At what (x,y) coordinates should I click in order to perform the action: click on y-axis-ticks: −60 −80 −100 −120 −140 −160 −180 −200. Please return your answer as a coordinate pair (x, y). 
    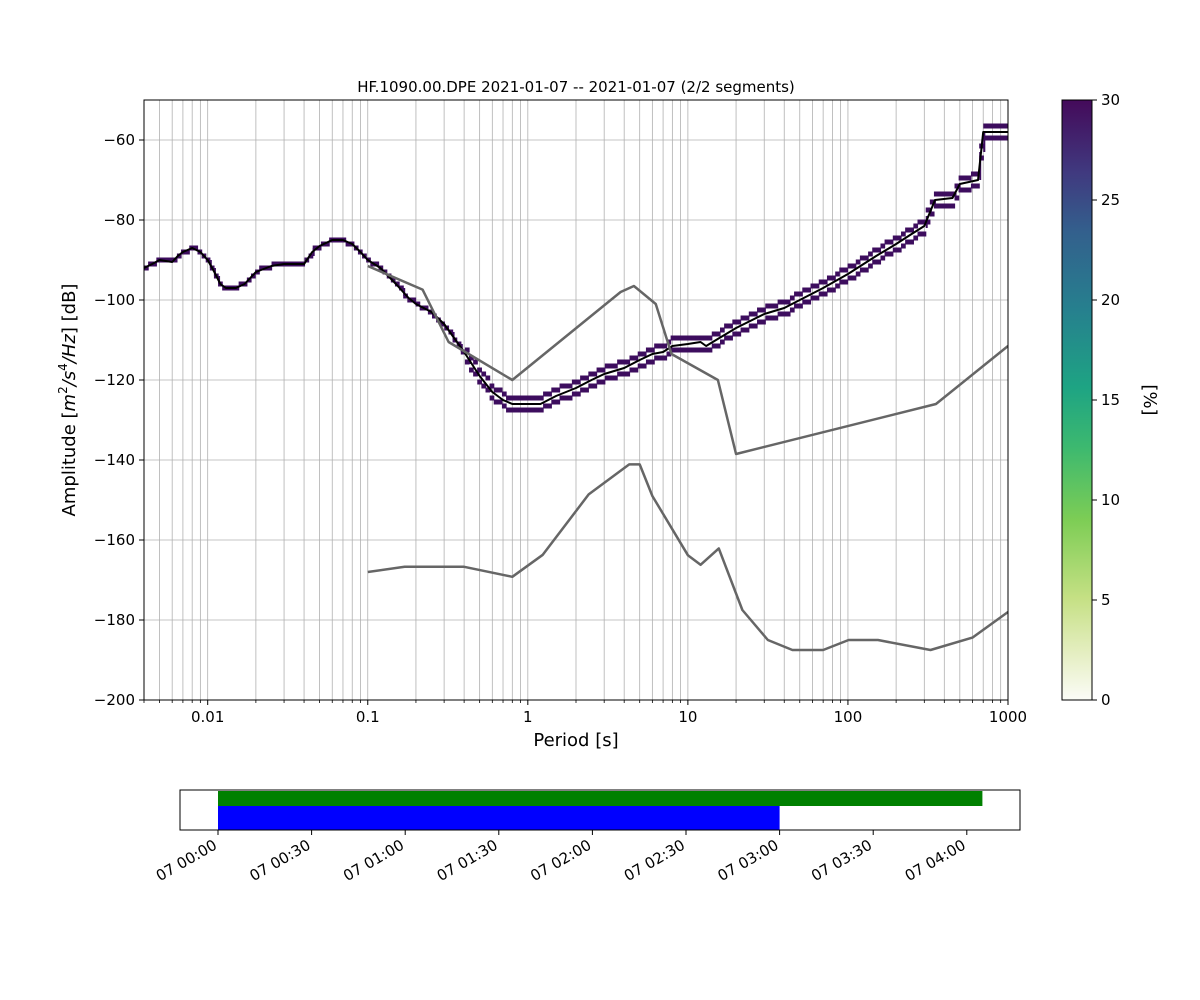
    Looking at the image, I should click on (119, 420).